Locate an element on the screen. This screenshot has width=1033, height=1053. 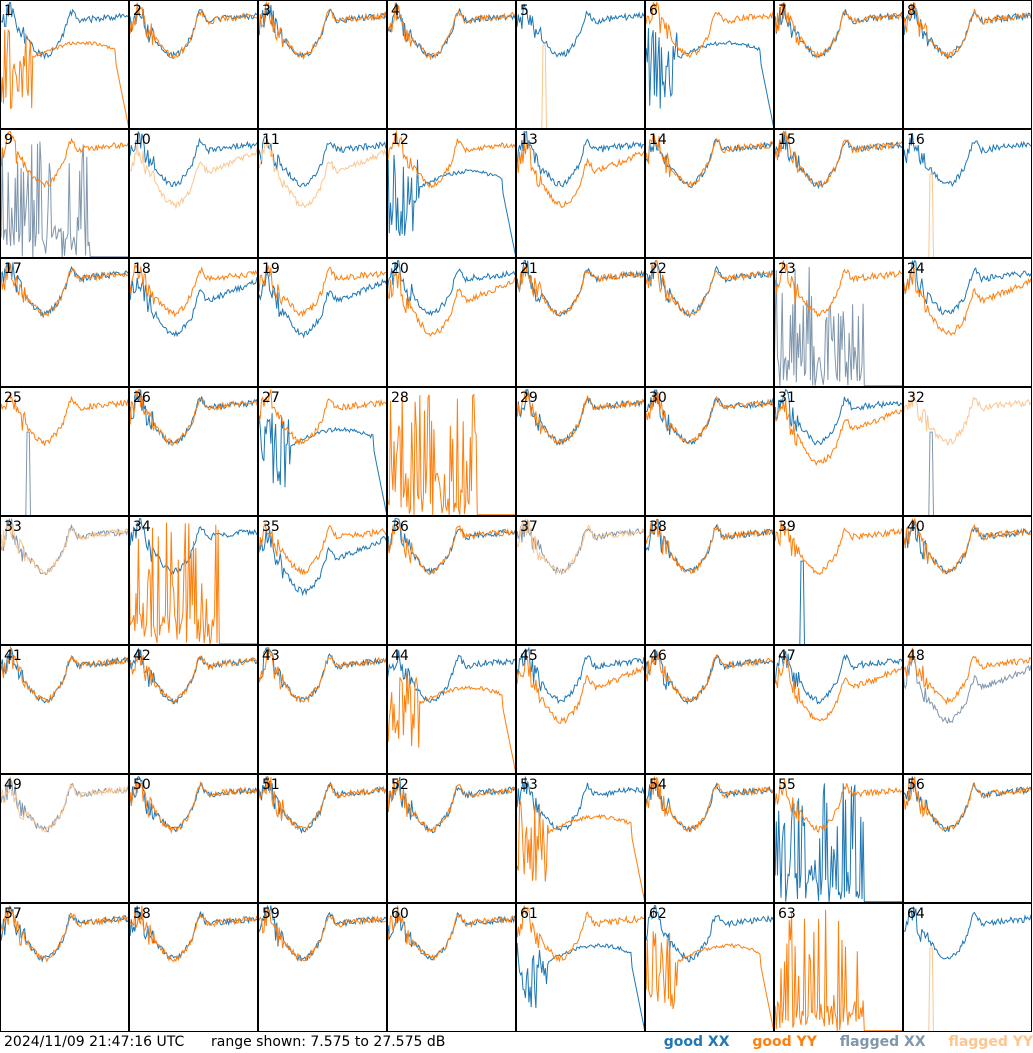
panel-62-yy-line is located at coordinates (709, 981).